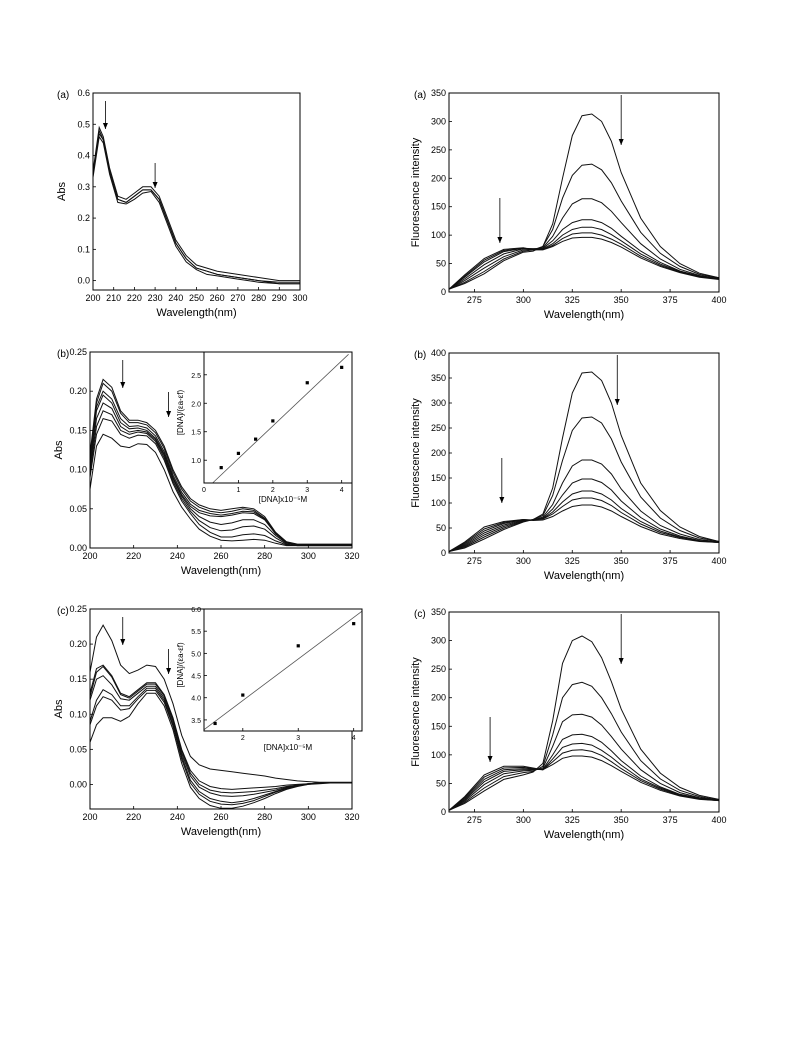  I want to click on uv-a-x-tick-label: 250, so click(196, 298).